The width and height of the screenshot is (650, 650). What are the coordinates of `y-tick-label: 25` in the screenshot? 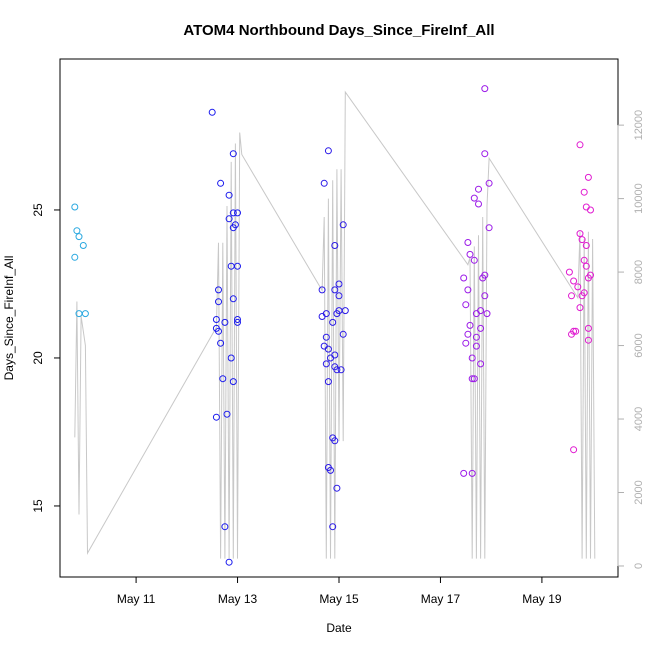 It's located at (38, 210).